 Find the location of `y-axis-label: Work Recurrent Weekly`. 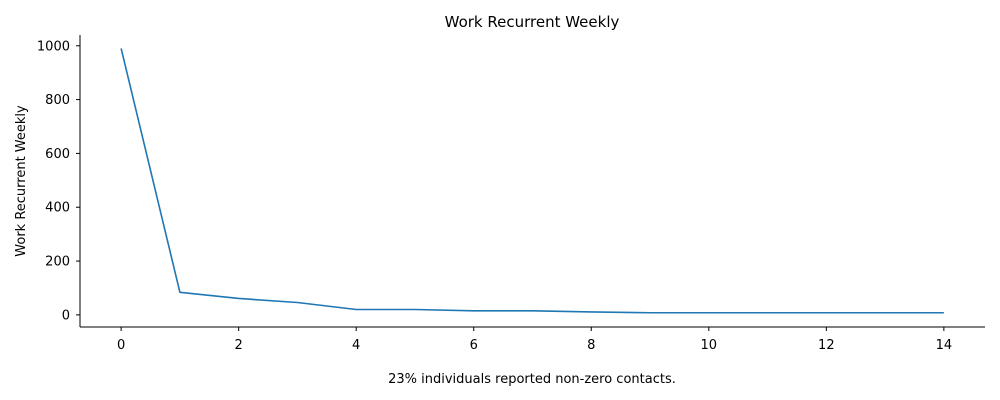

y-axis-label: Work Recurrent Weekly is located at coordinates (21, 181).